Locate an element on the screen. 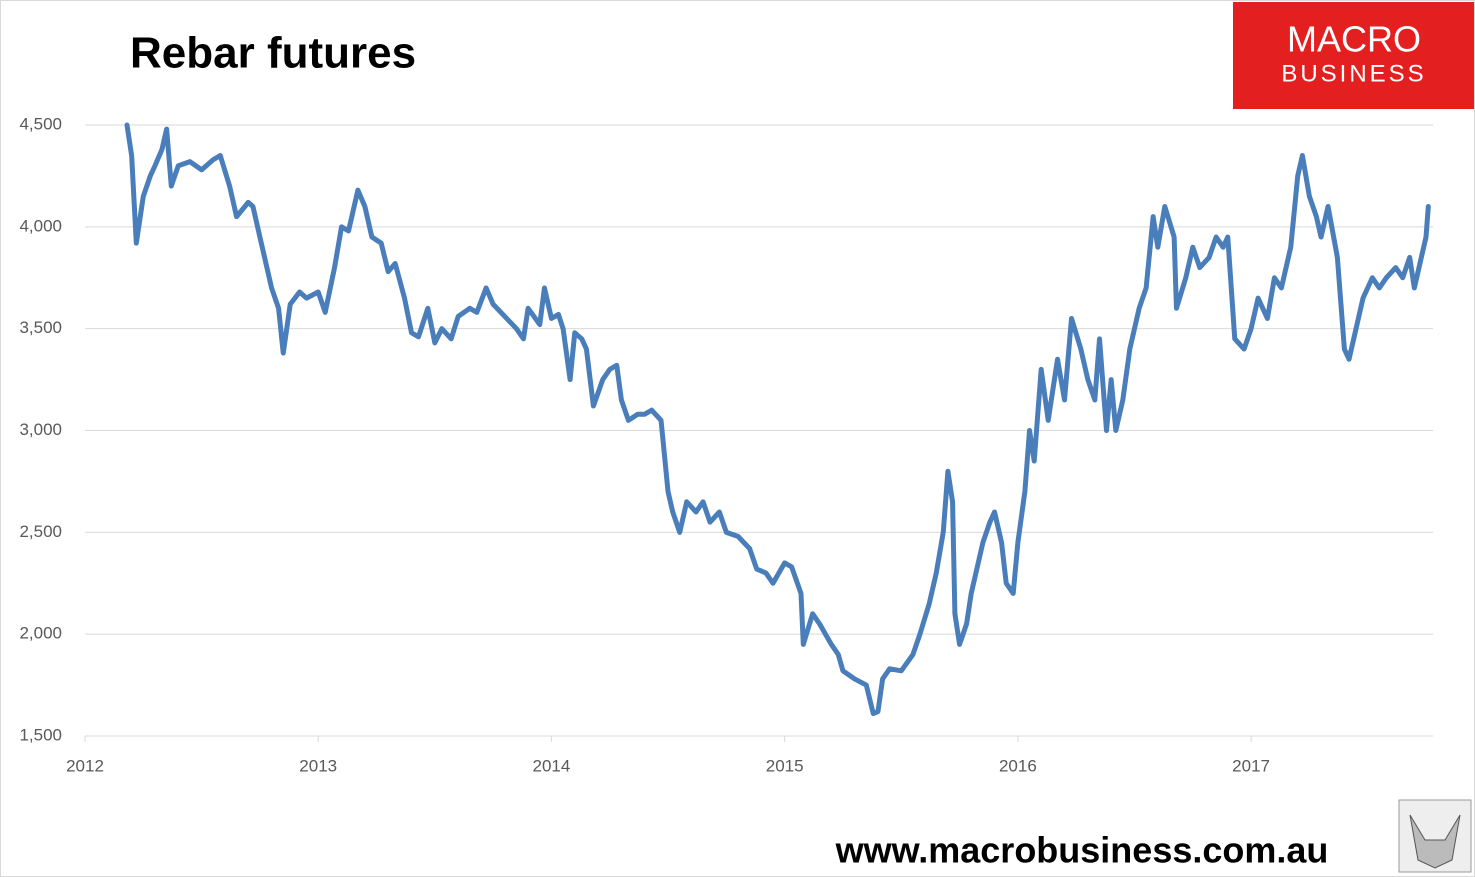 The width and height of the screenshot is (1475, 877). x-tick-label: 2017 is located at coordinates (1251, 765).